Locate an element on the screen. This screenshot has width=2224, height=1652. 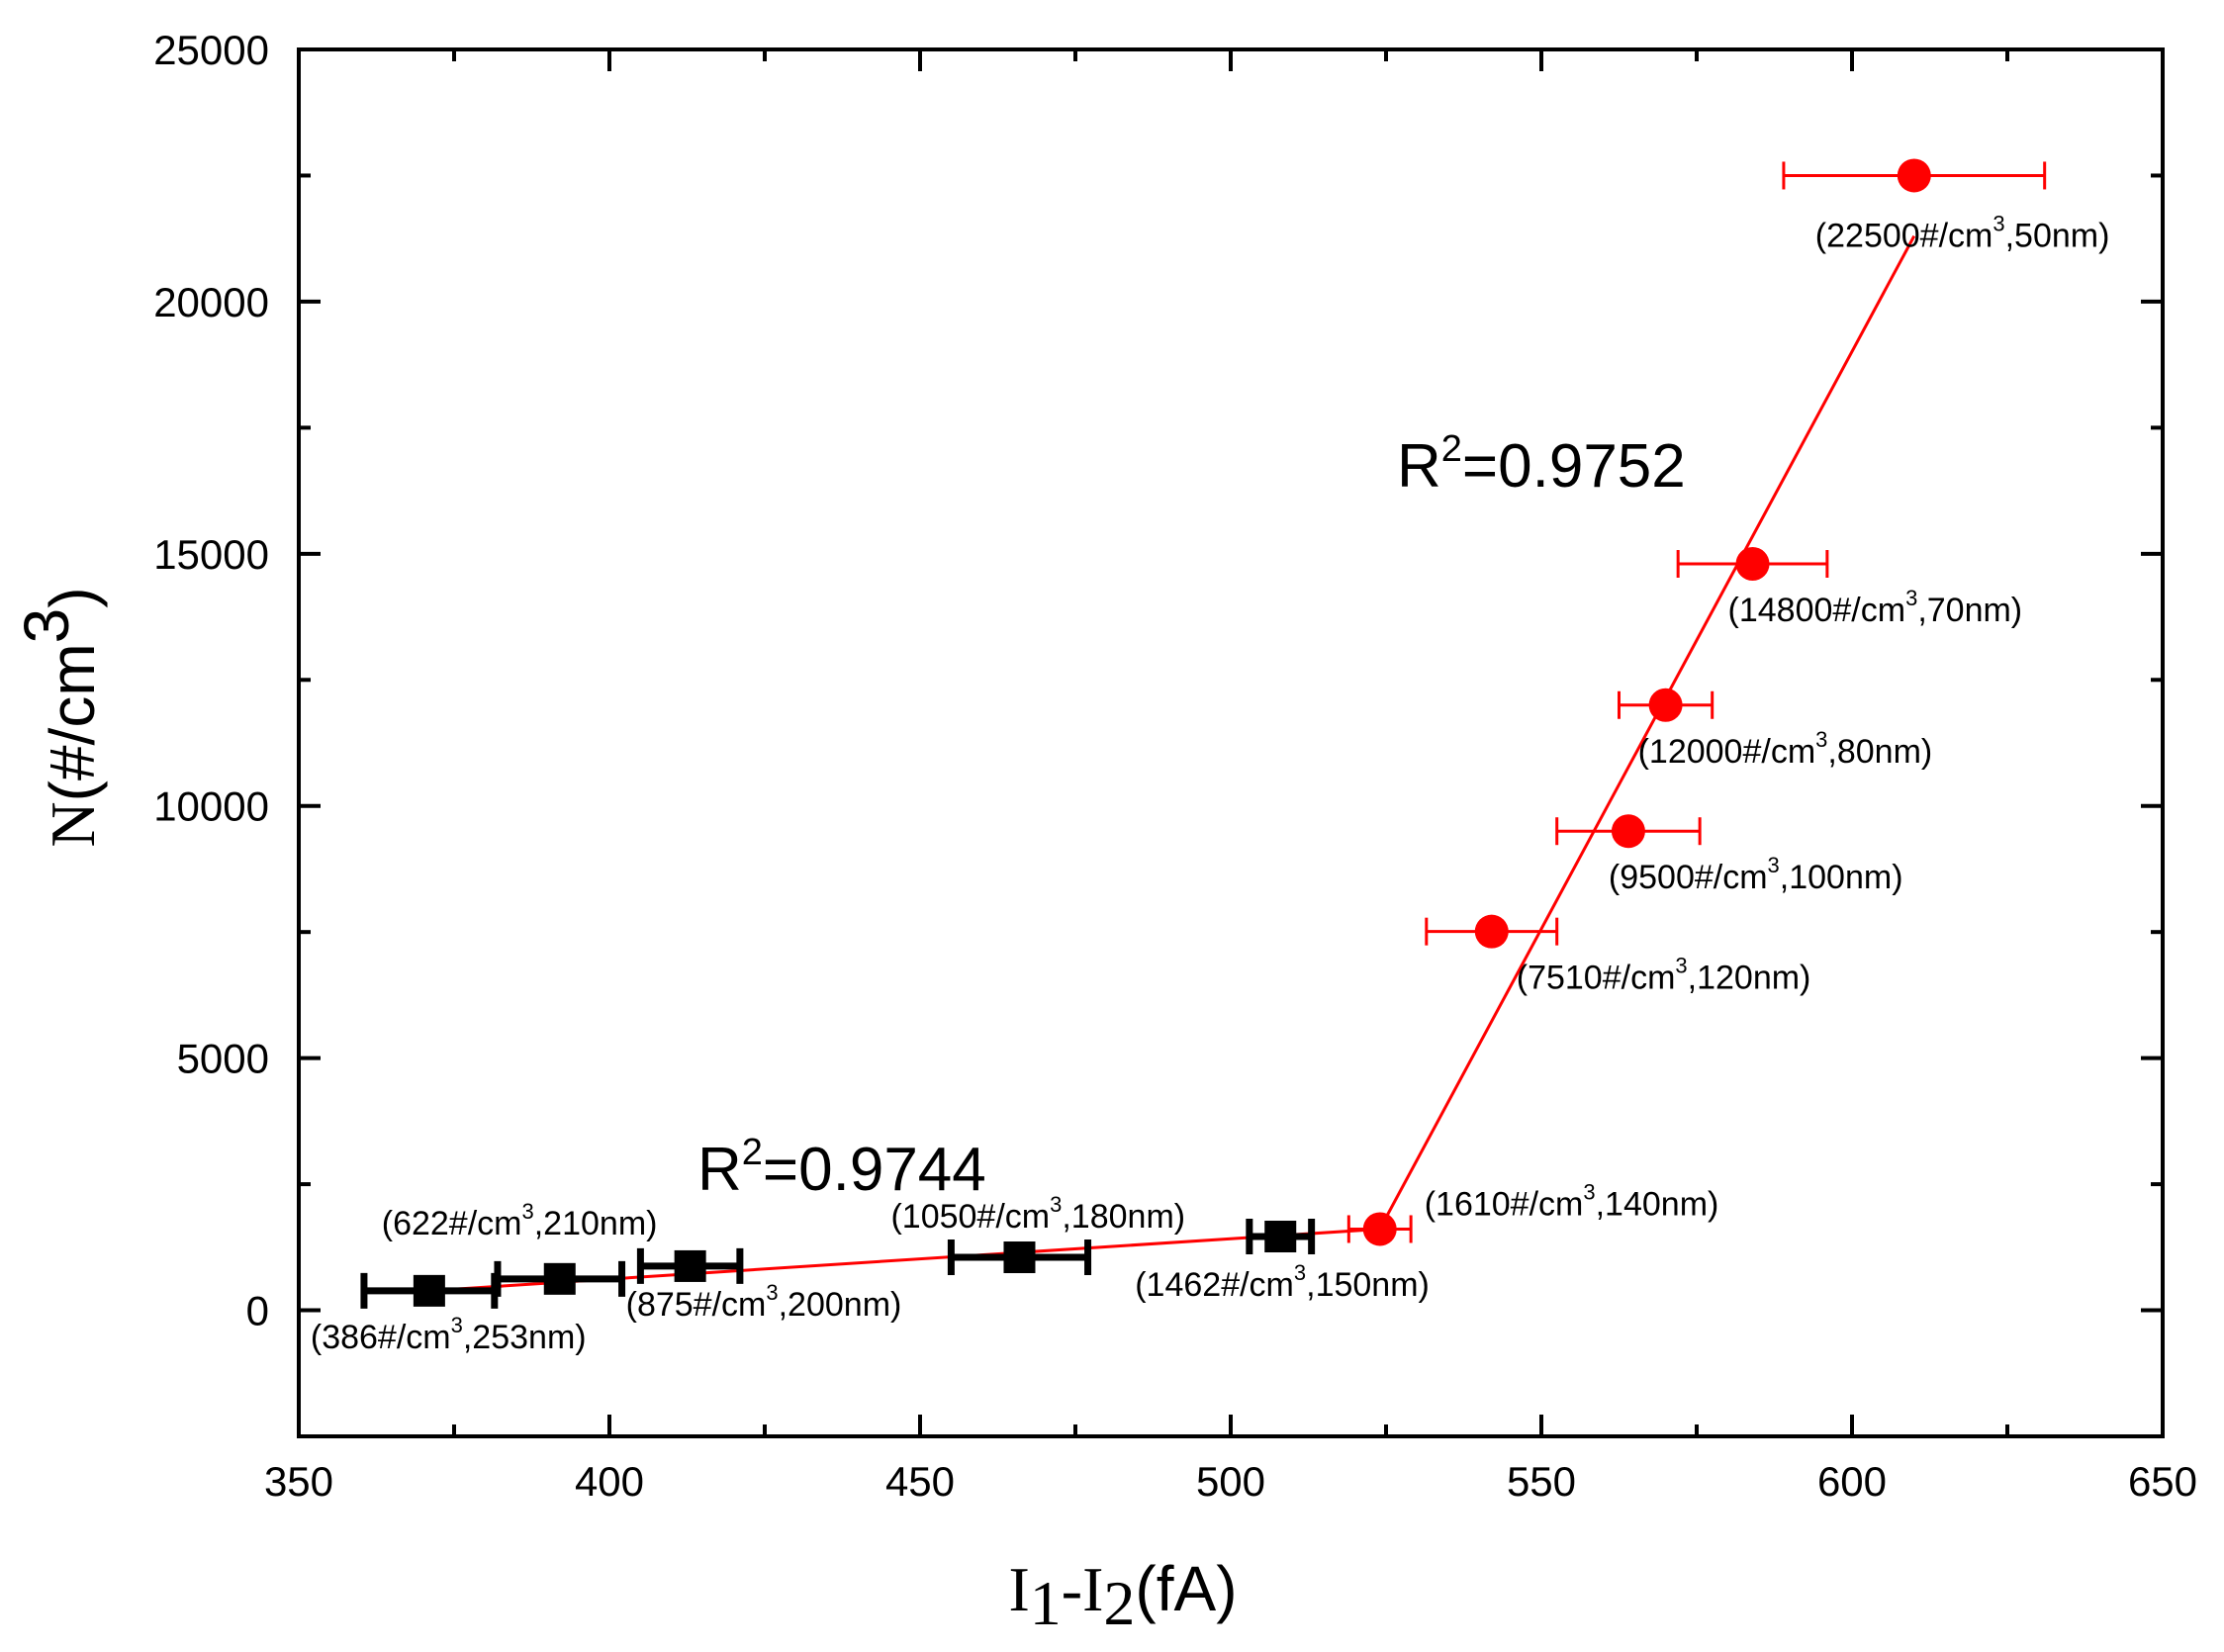
x-tick-label: 550 is located at coordinates (1541, 1481).